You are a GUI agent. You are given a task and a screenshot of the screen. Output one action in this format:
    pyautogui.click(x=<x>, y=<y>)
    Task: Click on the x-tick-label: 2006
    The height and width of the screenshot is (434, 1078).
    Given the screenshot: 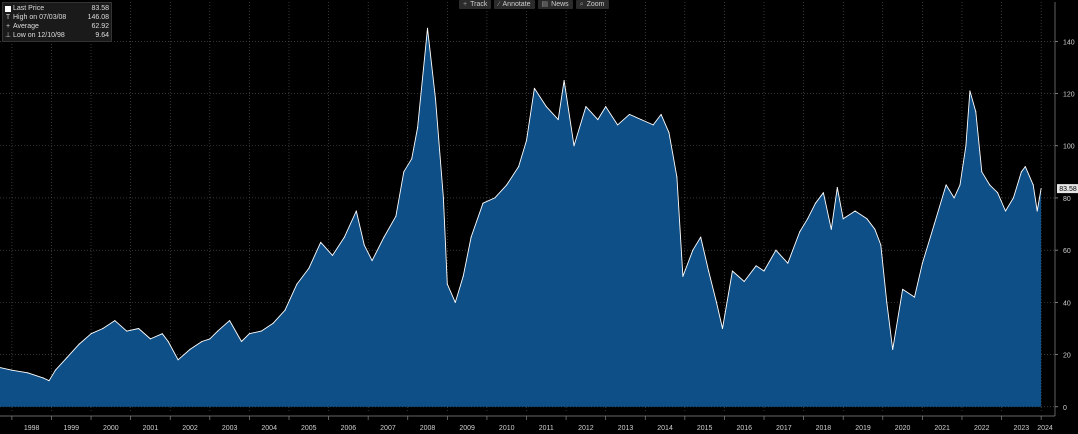 What is the action you would take?
    pyautogui.click(x=349, y=428)
    